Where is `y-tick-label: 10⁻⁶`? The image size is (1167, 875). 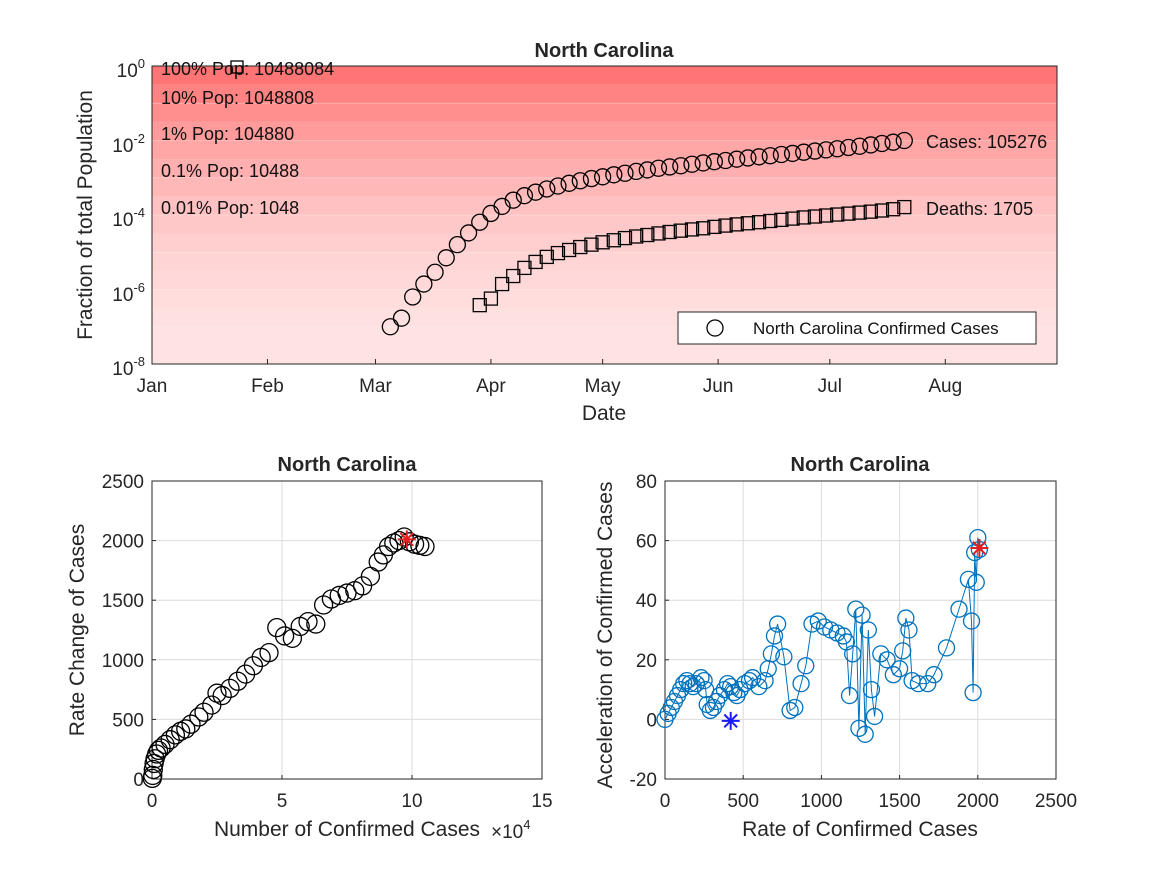 y-tick-label: 10⁻⁶ is located at coordinates (128, 293).